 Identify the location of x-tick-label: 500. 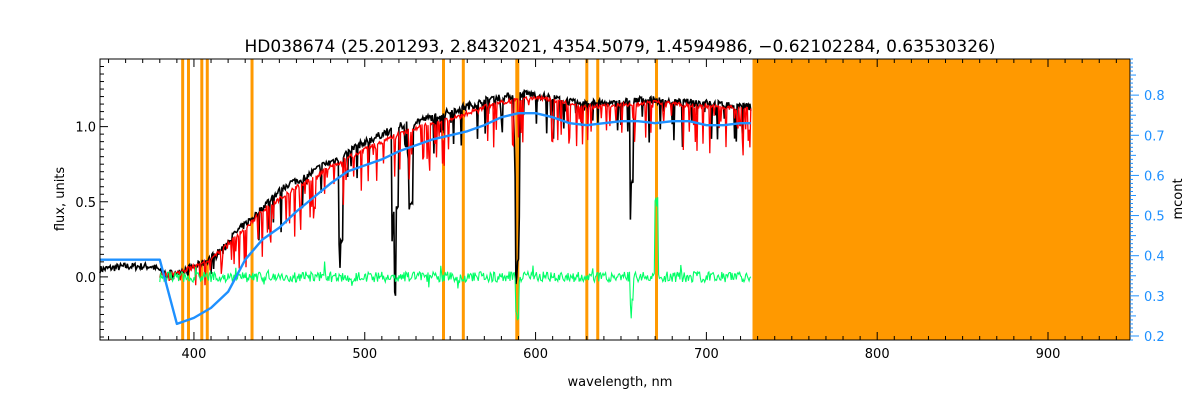
(364, 354).